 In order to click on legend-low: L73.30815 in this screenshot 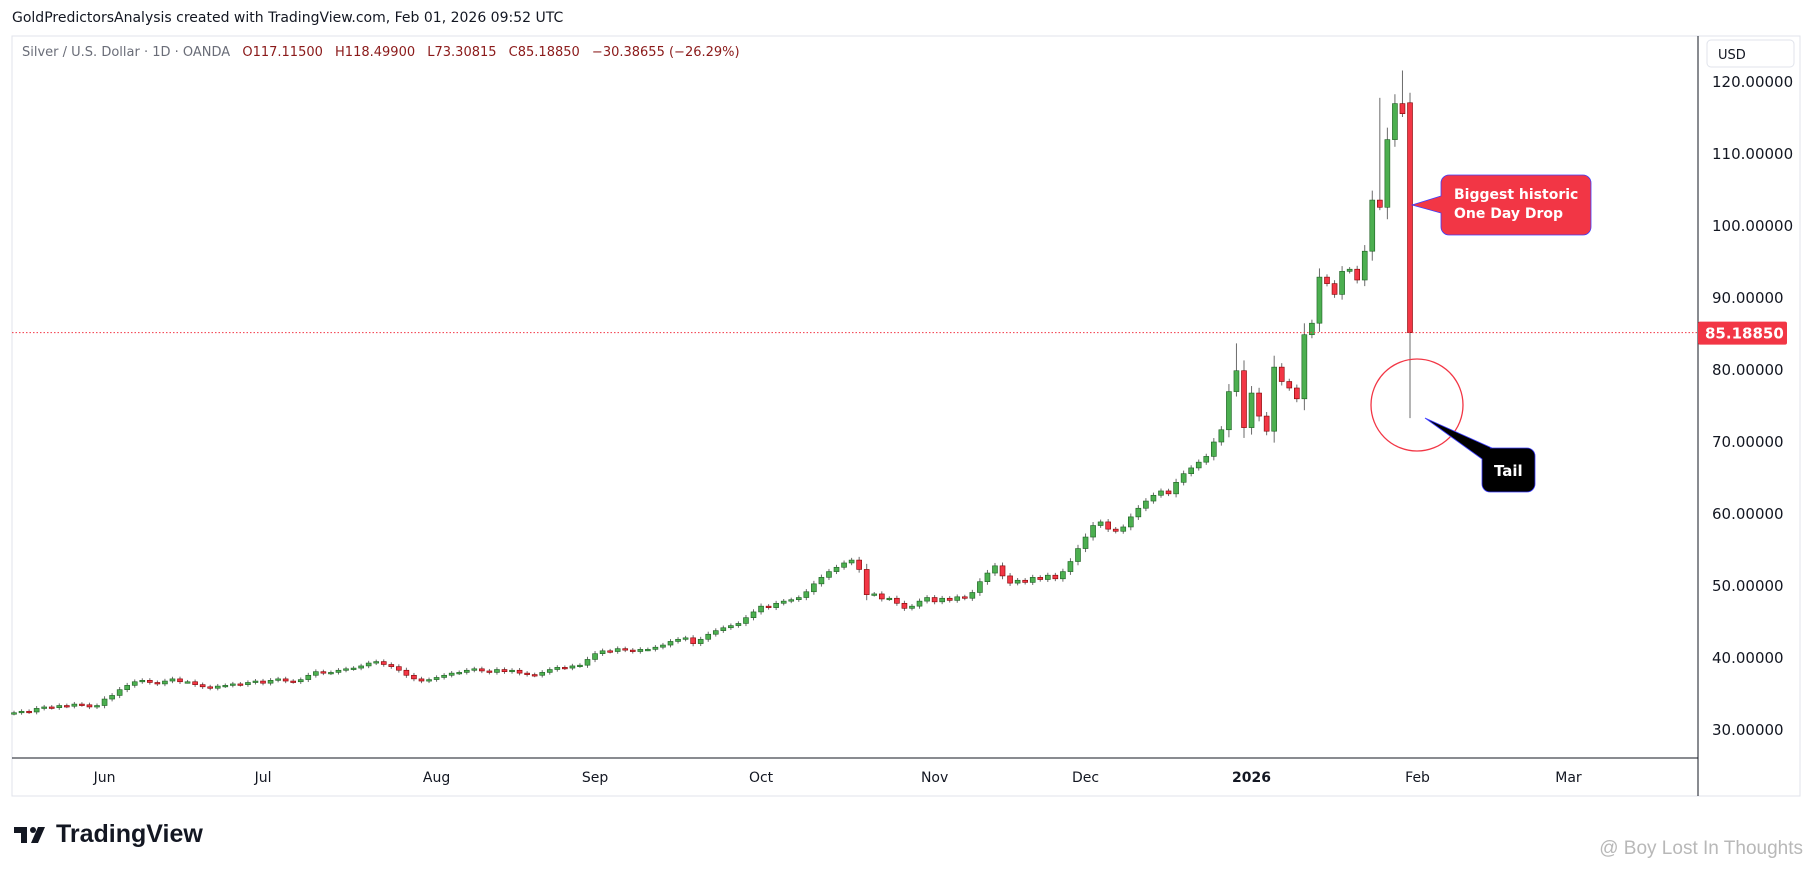, I will do `click(462, 52)`.